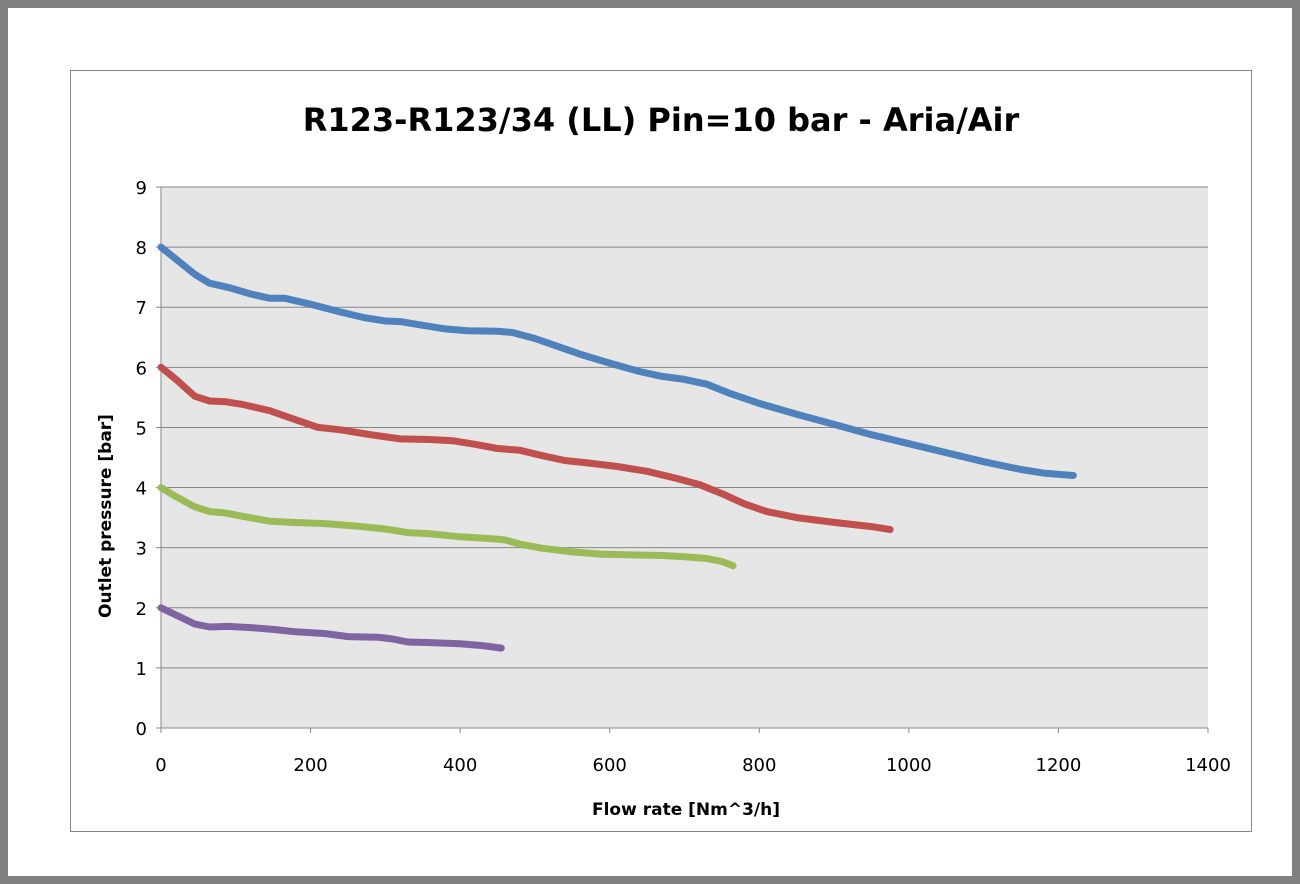  I want to click on x-tick-label: 1200, so click(1059, 765).